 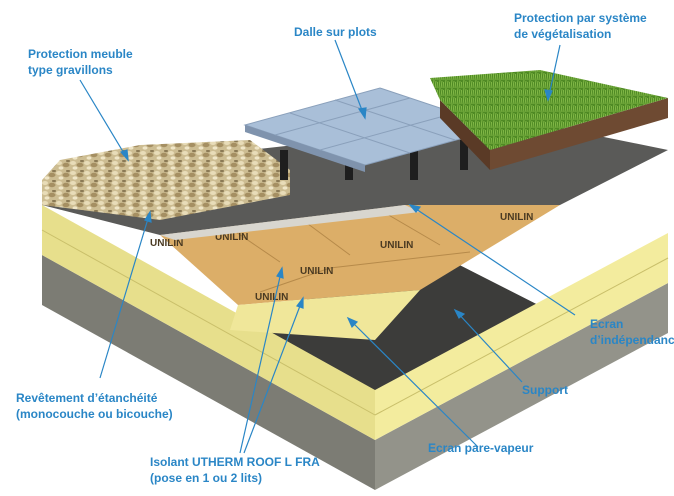 What do you see at coordinates (580, 26) in the screenshot?
I see `label-vegetalisation: Protection par système de végétalisation` at bounding box center [580, 26].